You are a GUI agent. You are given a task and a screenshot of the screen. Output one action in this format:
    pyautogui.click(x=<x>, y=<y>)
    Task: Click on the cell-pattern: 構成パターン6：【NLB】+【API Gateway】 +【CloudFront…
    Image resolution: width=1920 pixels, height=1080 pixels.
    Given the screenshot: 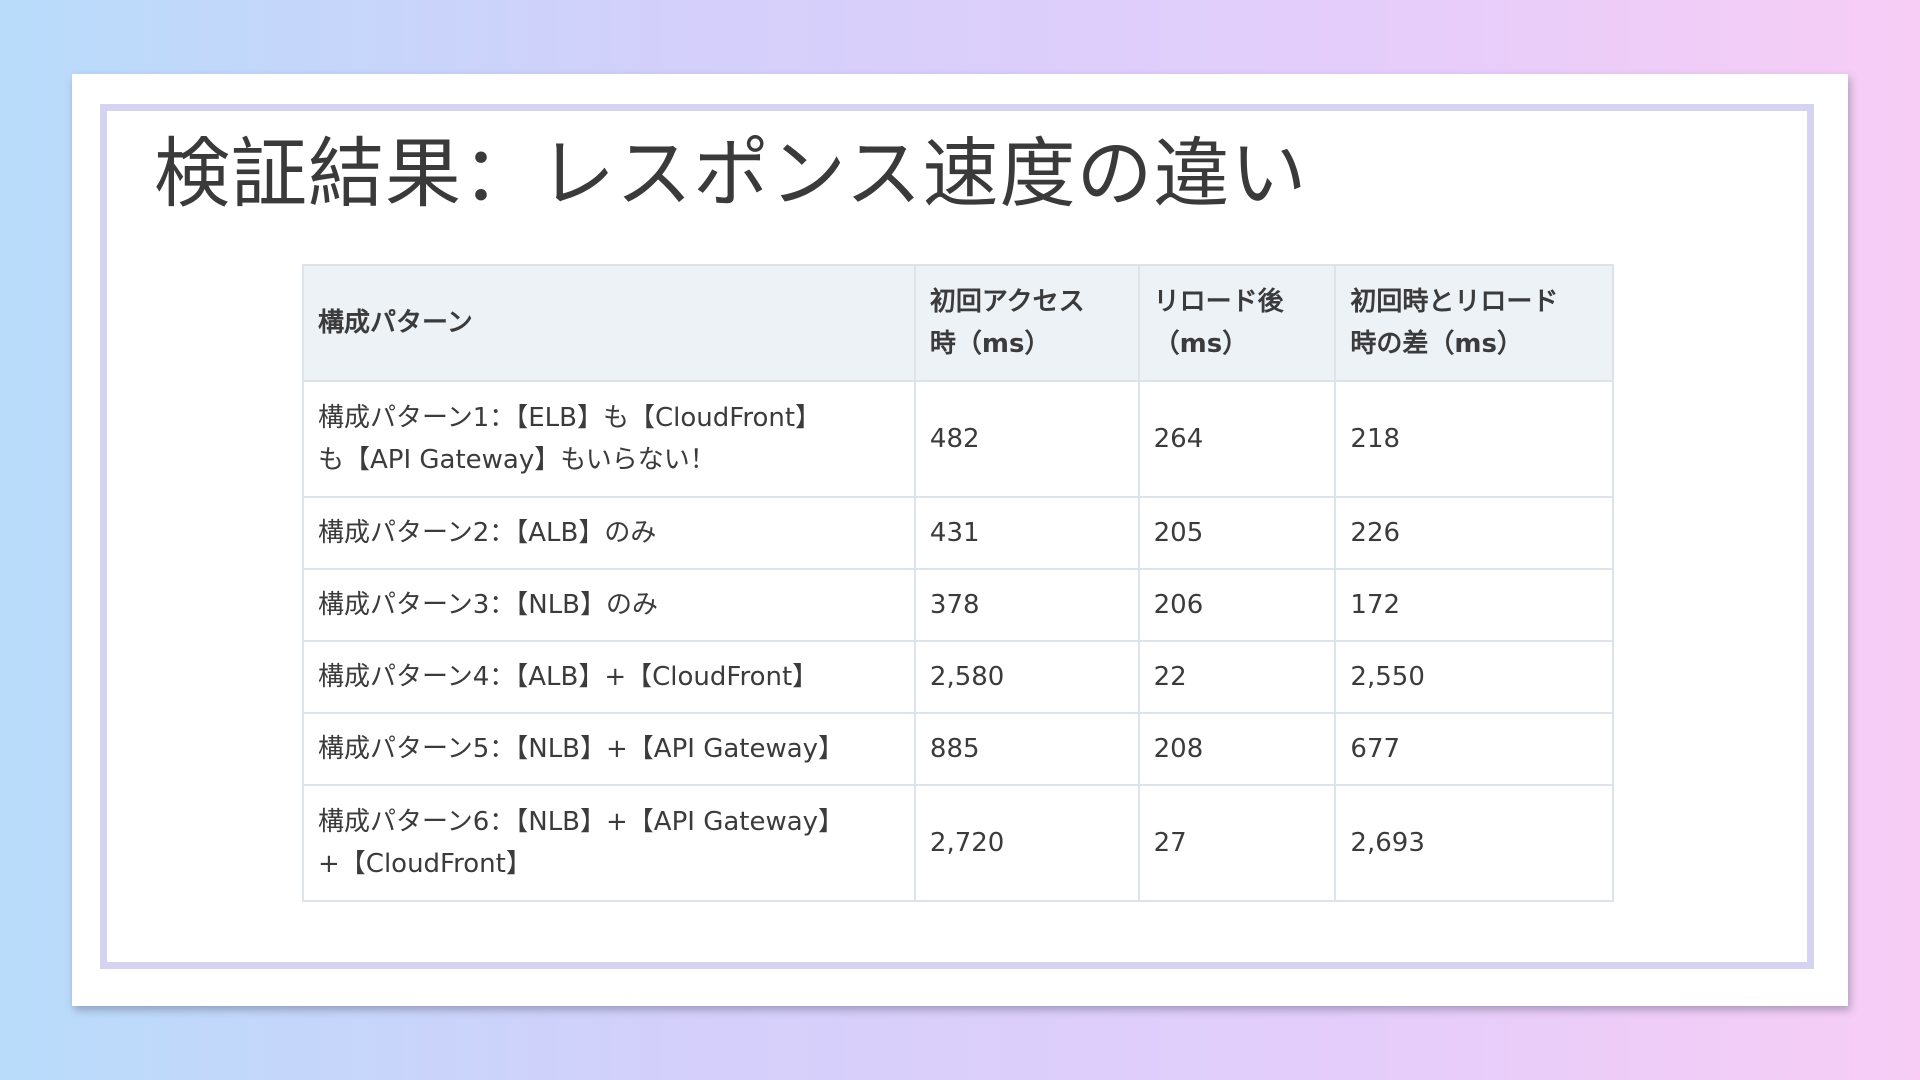 What is the action you would take?
    pyautogui.click(x=609, y=843)
    